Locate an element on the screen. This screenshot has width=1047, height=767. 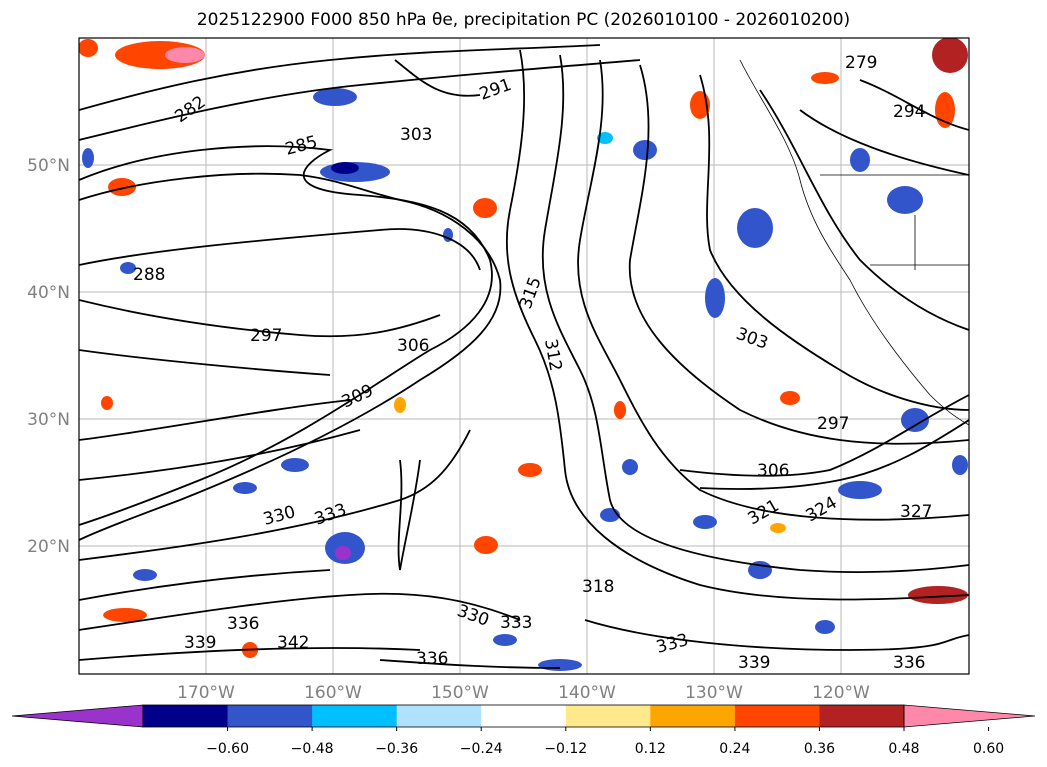
longitude-labels: 170°W 160°W 150°W 140°W 130°W 120°W is located at coordinates (523, 693).